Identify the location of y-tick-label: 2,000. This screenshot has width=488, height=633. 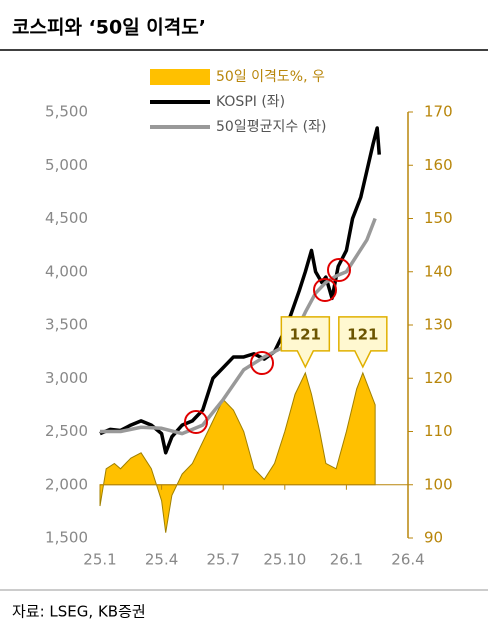
(66, 484).